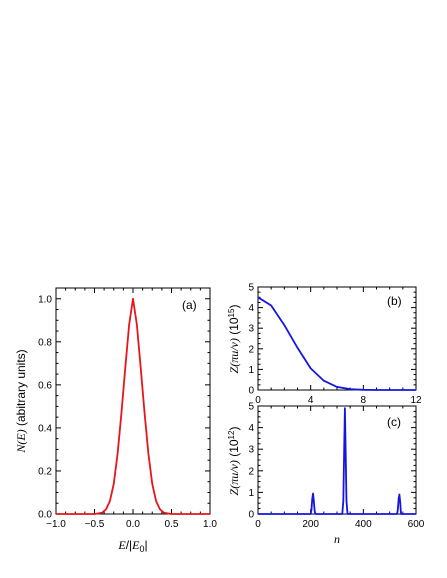 This screenshot has width=447, height=578. What do you see at coordinates (56, 524) in the screenshot?
I see `x-tick-label: −1.0` at bounding box center [56, 524].